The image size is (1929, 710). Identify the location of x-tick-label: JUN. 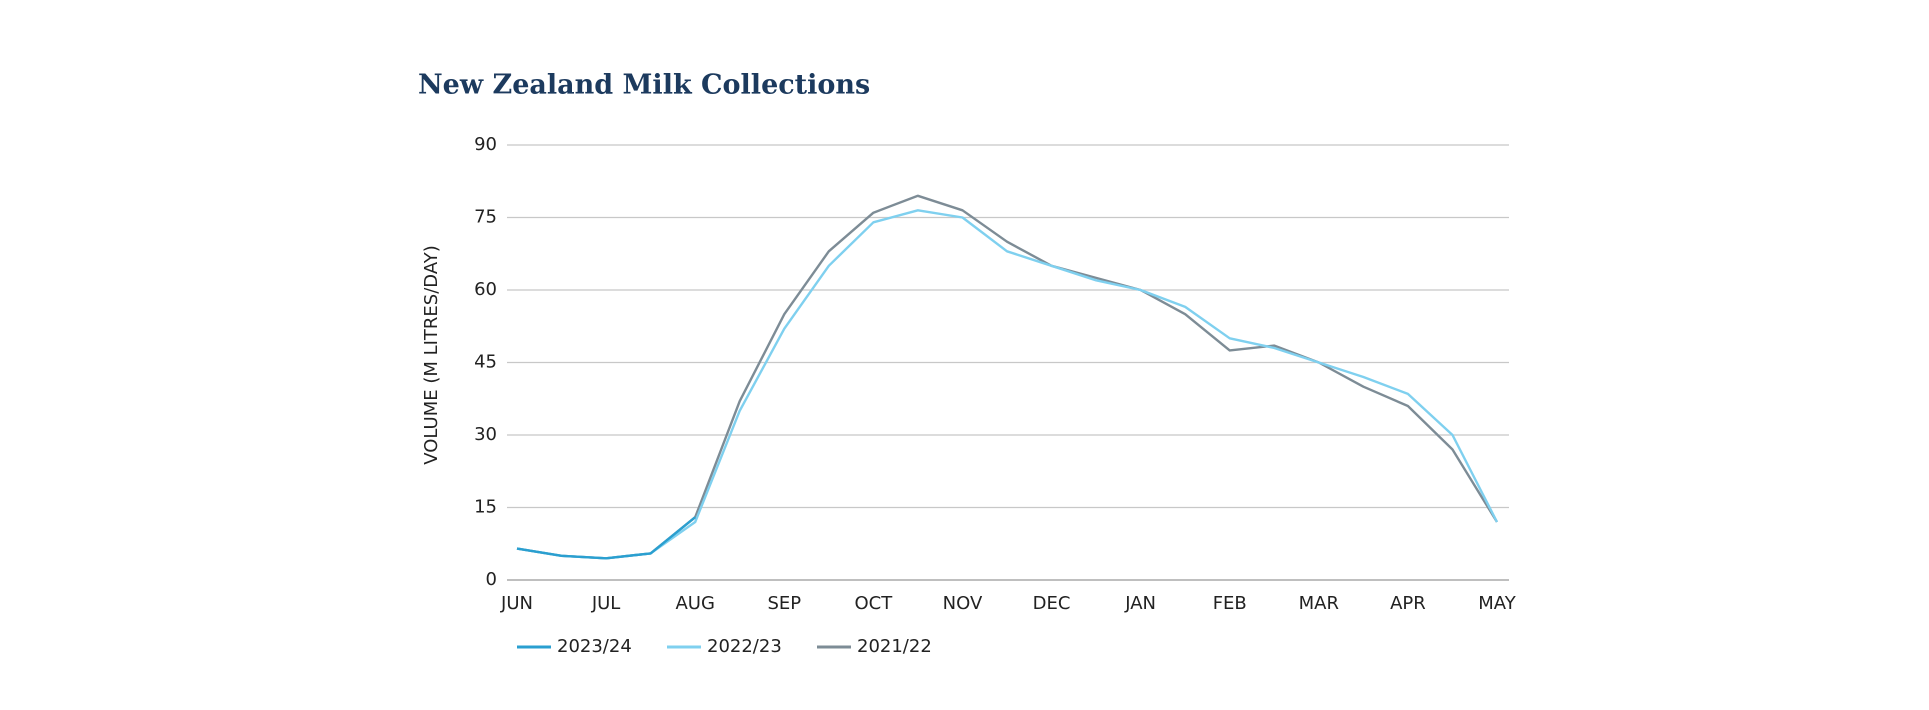
(516, 603).